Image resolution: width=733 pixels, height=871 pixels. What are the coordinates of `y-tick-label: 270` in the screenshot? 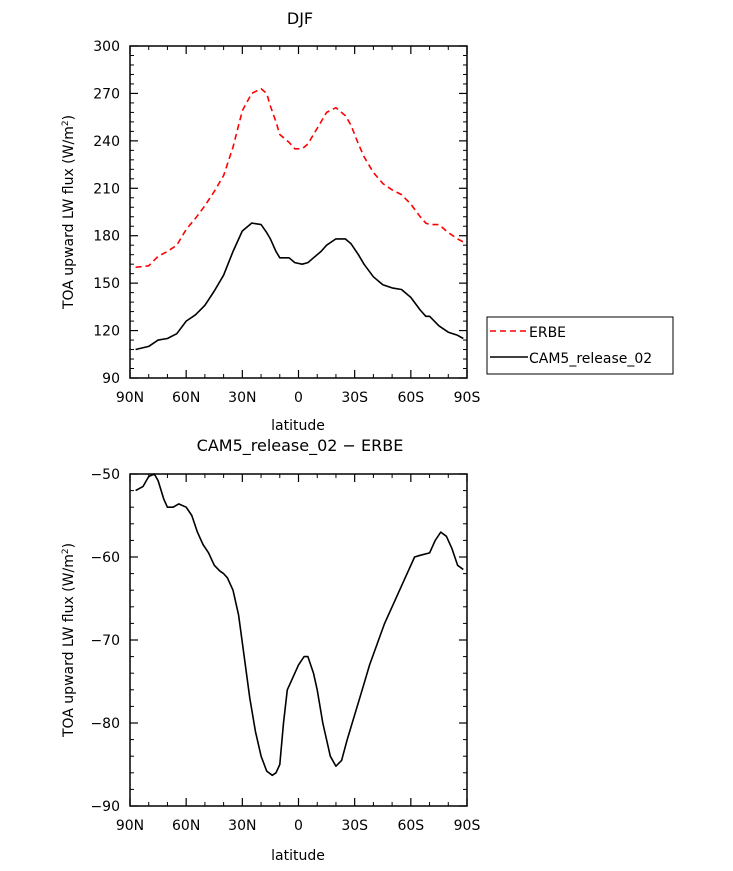 It's located at (106, 94).